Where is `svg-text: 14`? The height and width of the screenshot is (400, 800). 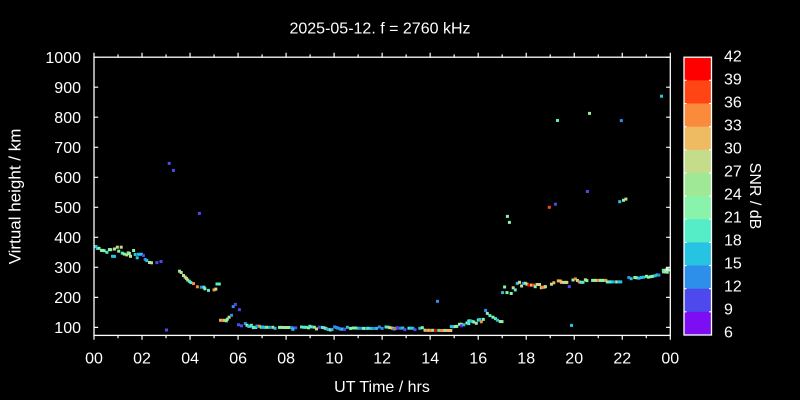 svg-text: 14 is located at coordinates (430, 359).